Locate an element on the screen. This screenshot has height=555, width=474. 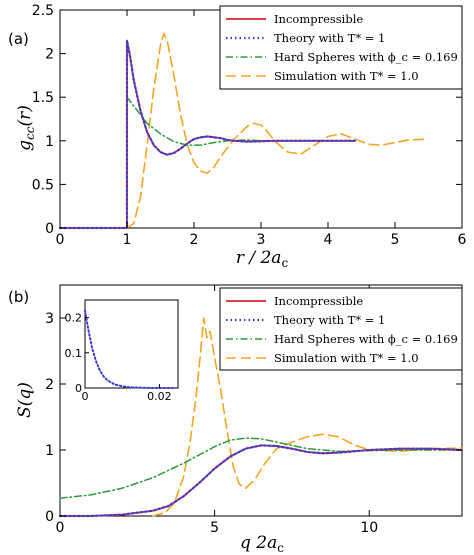
panel-b-inset: 0 0.02 0 0.1 0.2 is located at coordinates (122, 351).